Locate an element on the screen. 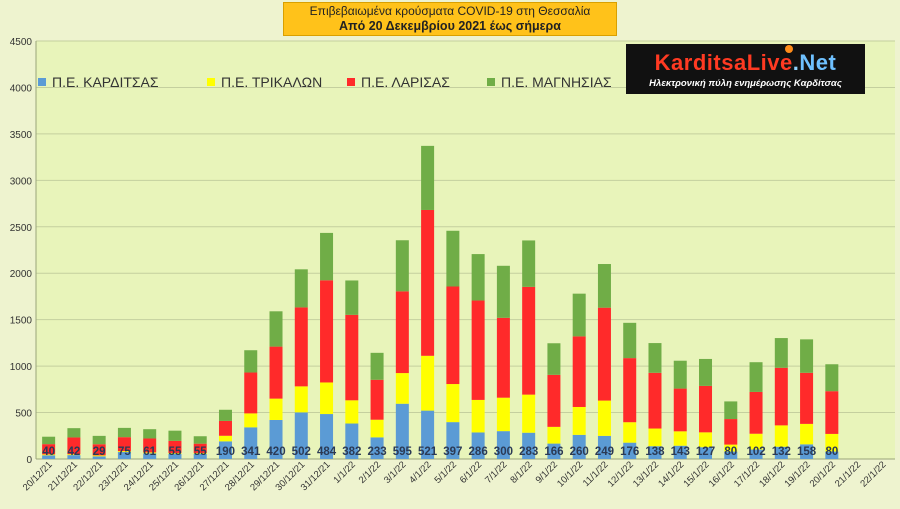 The width and height of the screenshot is (900, 509). data-label: 595 is located at coordinates (403, 452).